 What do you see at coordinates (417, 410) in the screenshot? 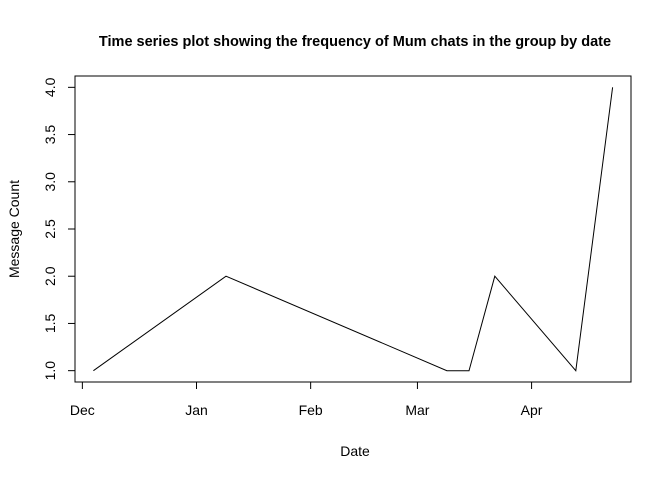
I see `x-tick-label: Mar` at bounding box center [417, 410].